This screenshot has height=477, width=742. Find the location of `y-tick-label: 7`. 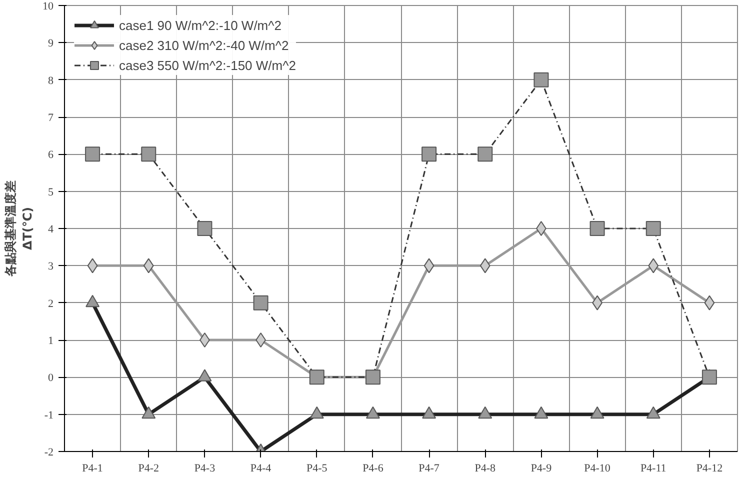

y-tick-label: 7 is located at coordinates (51, 118).